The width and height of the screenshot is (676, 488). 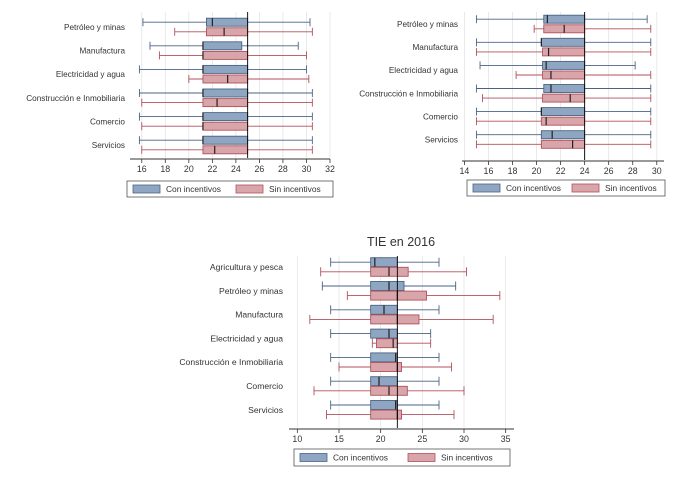 I want to click on x-tick-label: 30, so click(x=464, y=439).